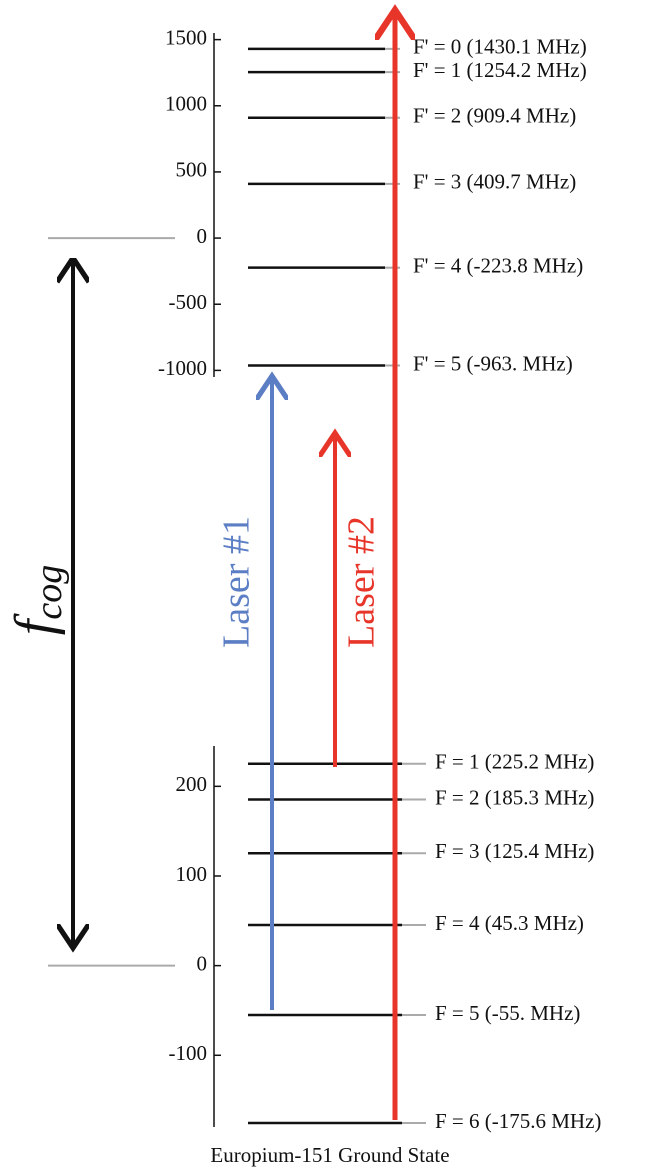  Describe the element at coordinates (514, 851) in the screenshot. I see `level-label: F = 3 (125.4 MHz)` at that location.